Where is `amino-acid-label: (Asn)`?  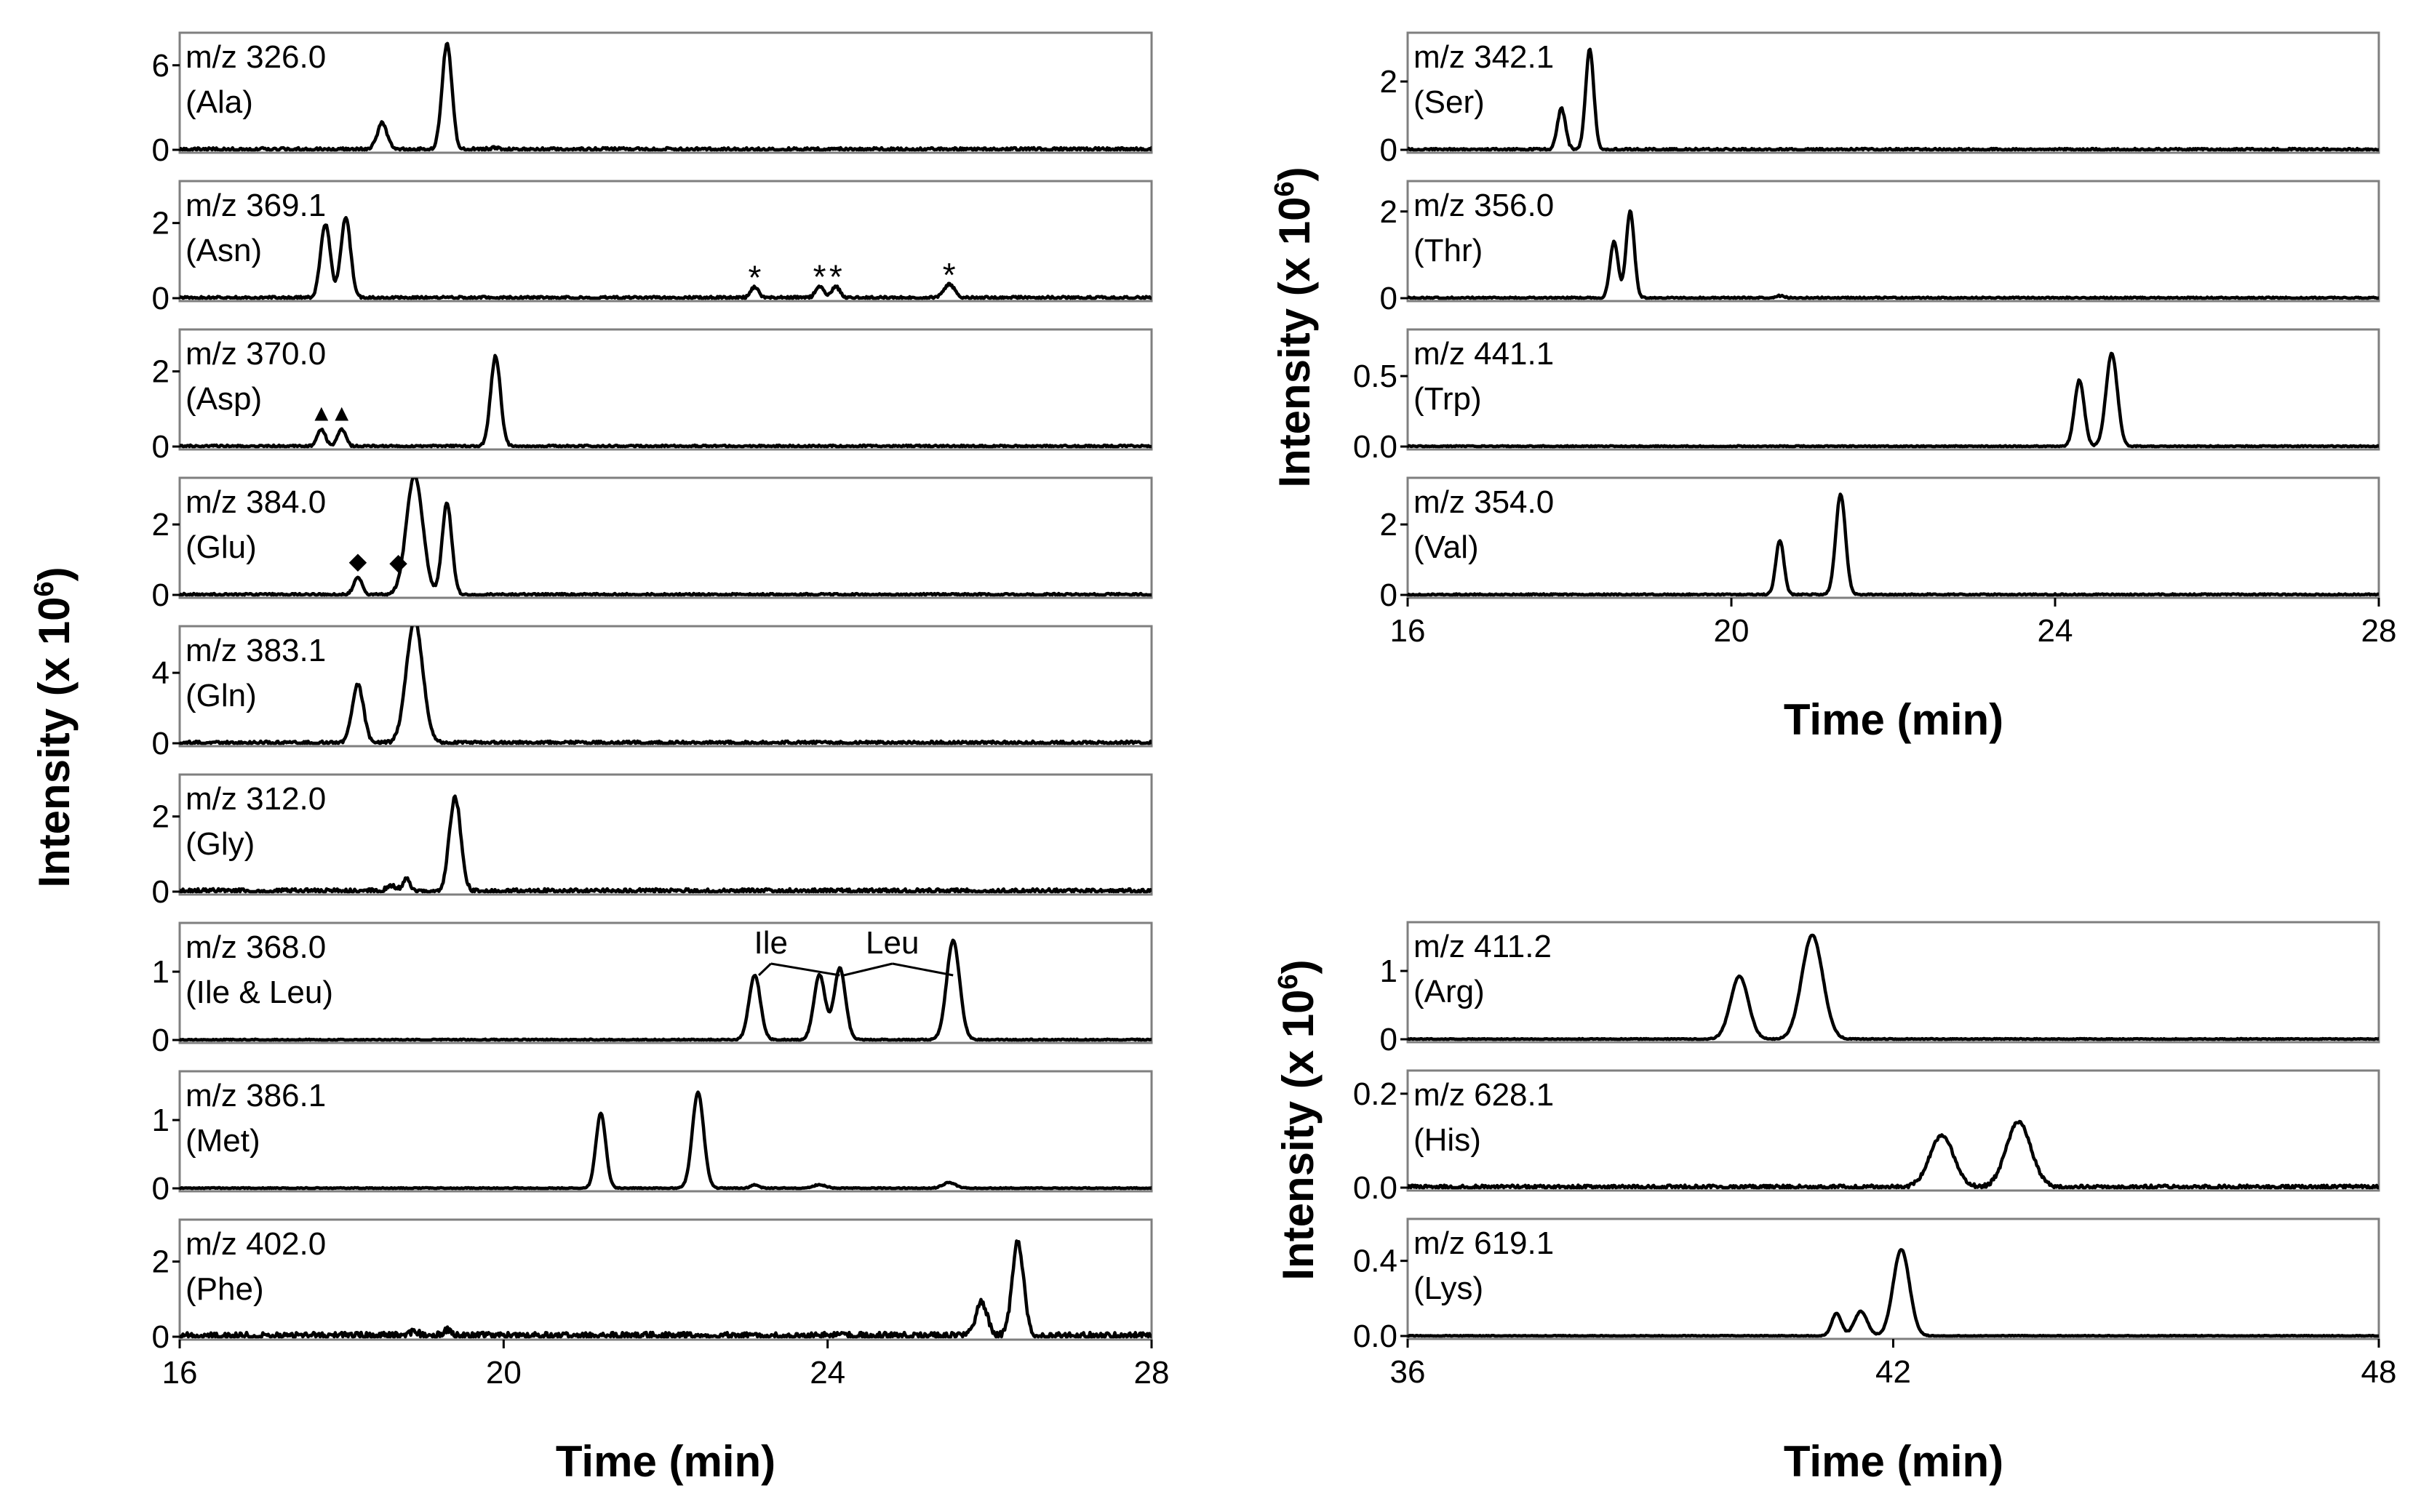
amino-acid-label: (Asn) is located at coordinates (224, 250).